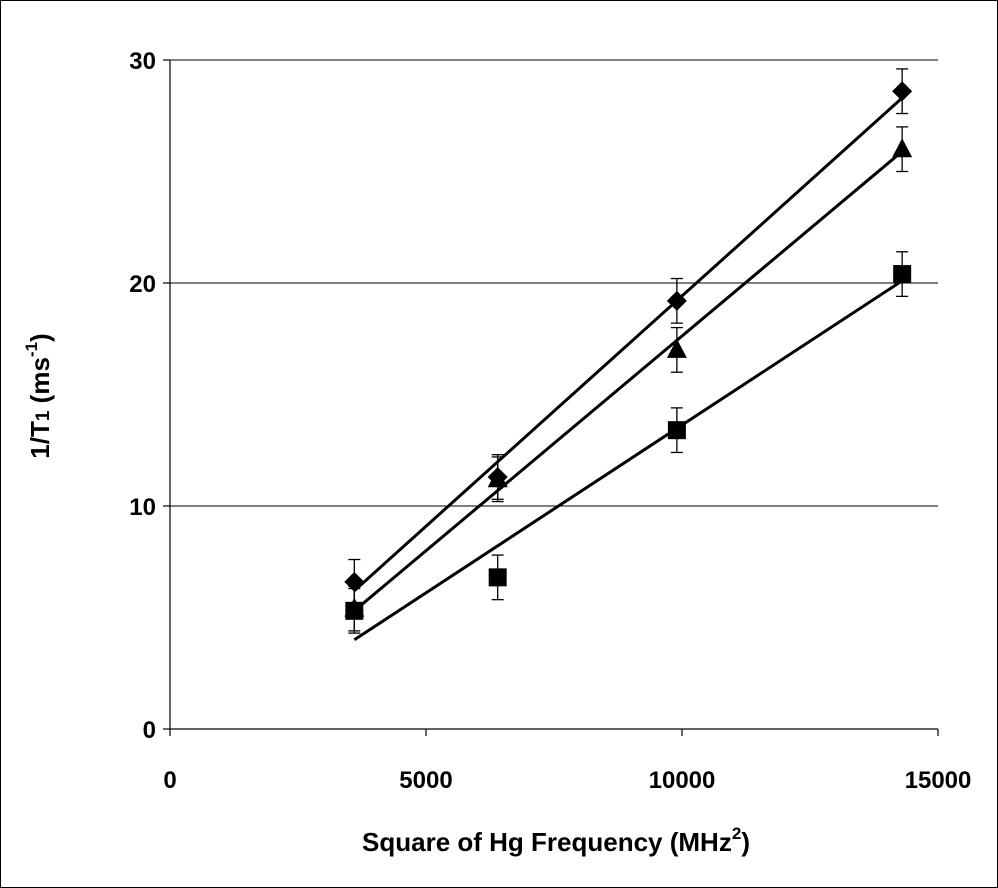 The height and width of the screenshot is (888, 998). What do you see at coordinates (142, 507) in the screenshot?
I see `y-tick-label-10: 10` at bounding box center [142, 507].